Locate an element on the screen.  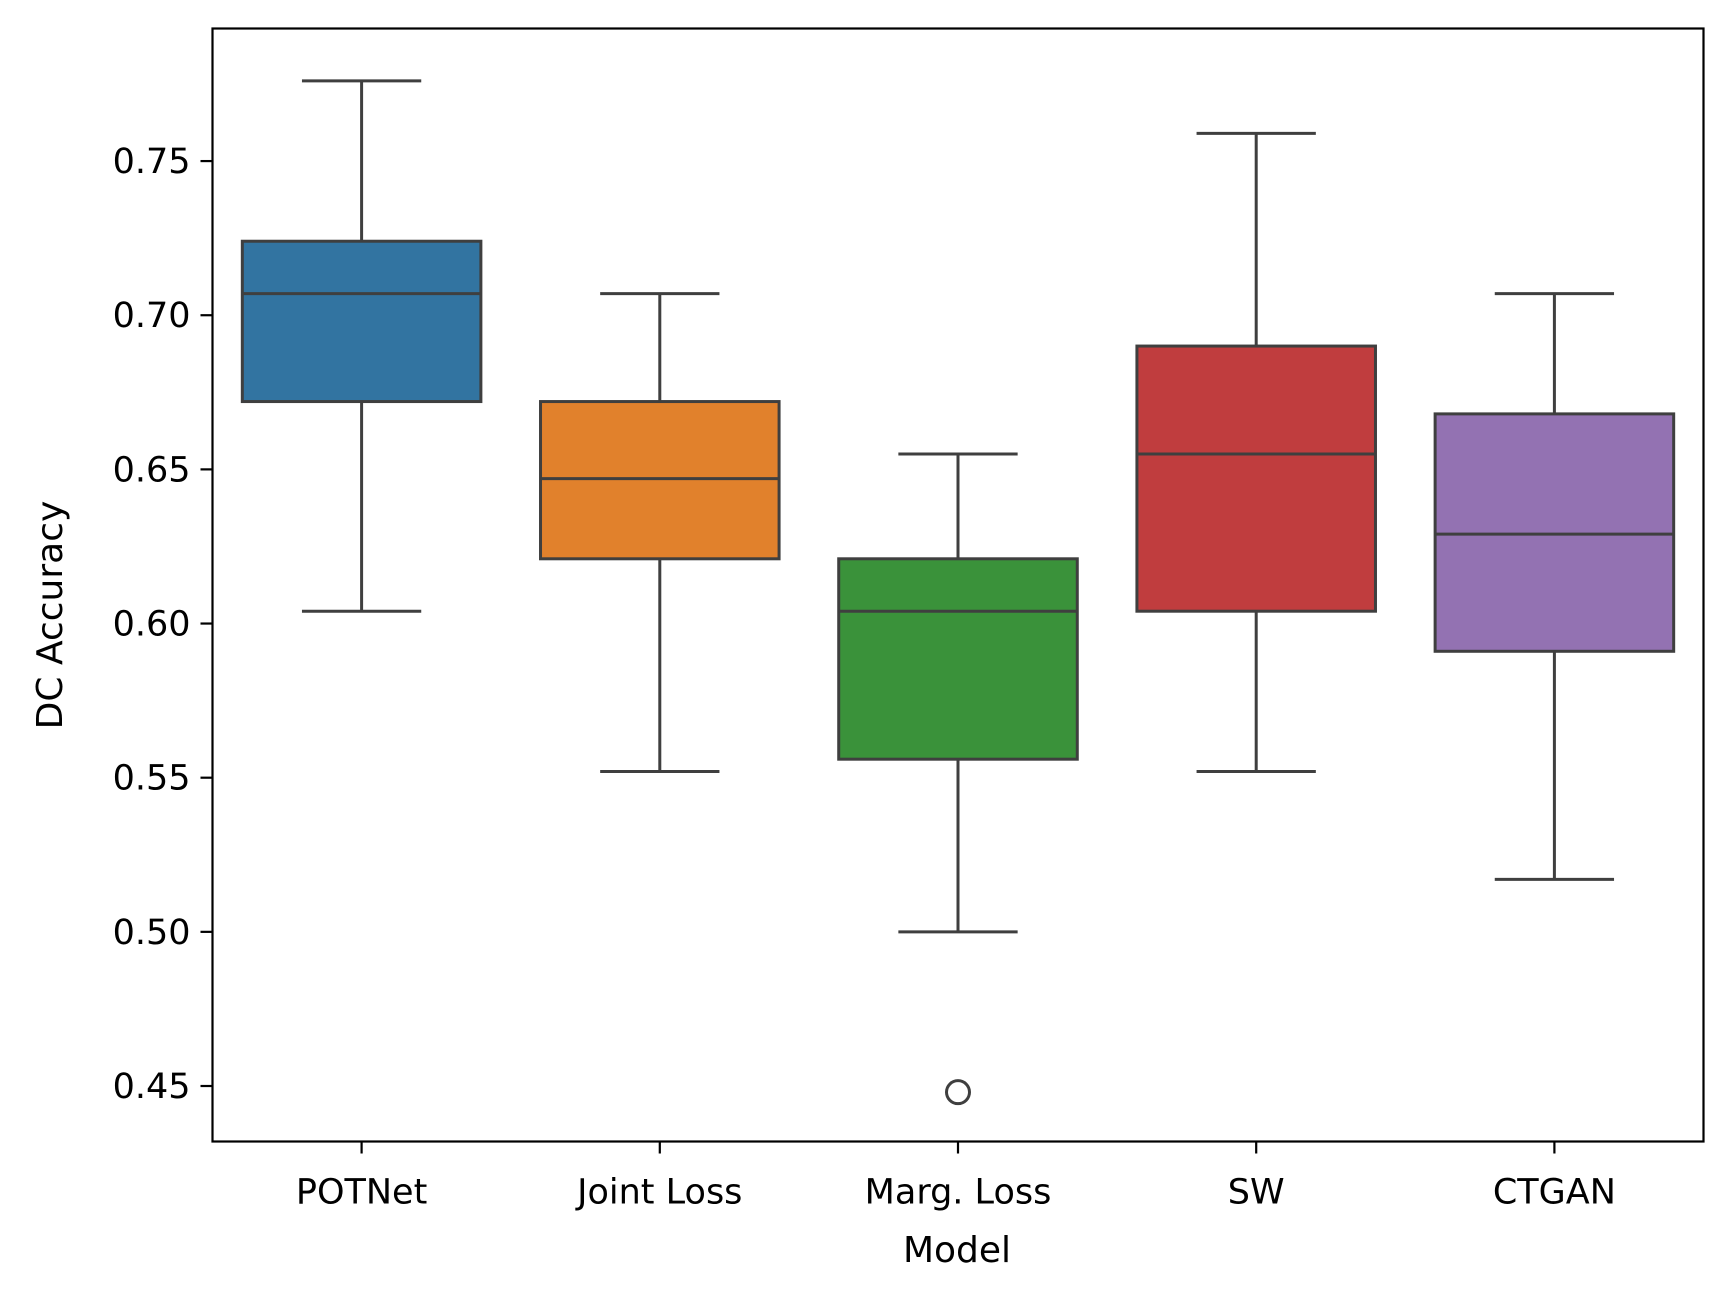
y-axis: 0.45 0.50 0.55 0.60 0.65 0.70 0.75 is located at coordinates (163, 624).